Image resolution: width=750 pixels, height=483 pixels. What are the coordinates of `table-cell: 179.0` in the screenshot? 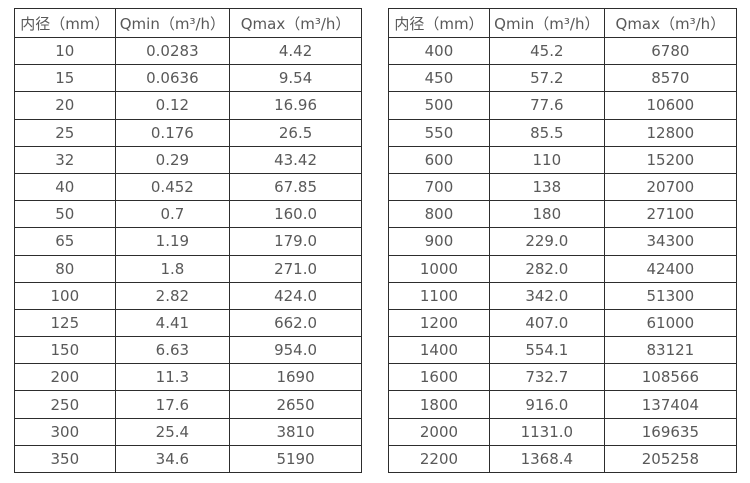 It's located at (295, 241).